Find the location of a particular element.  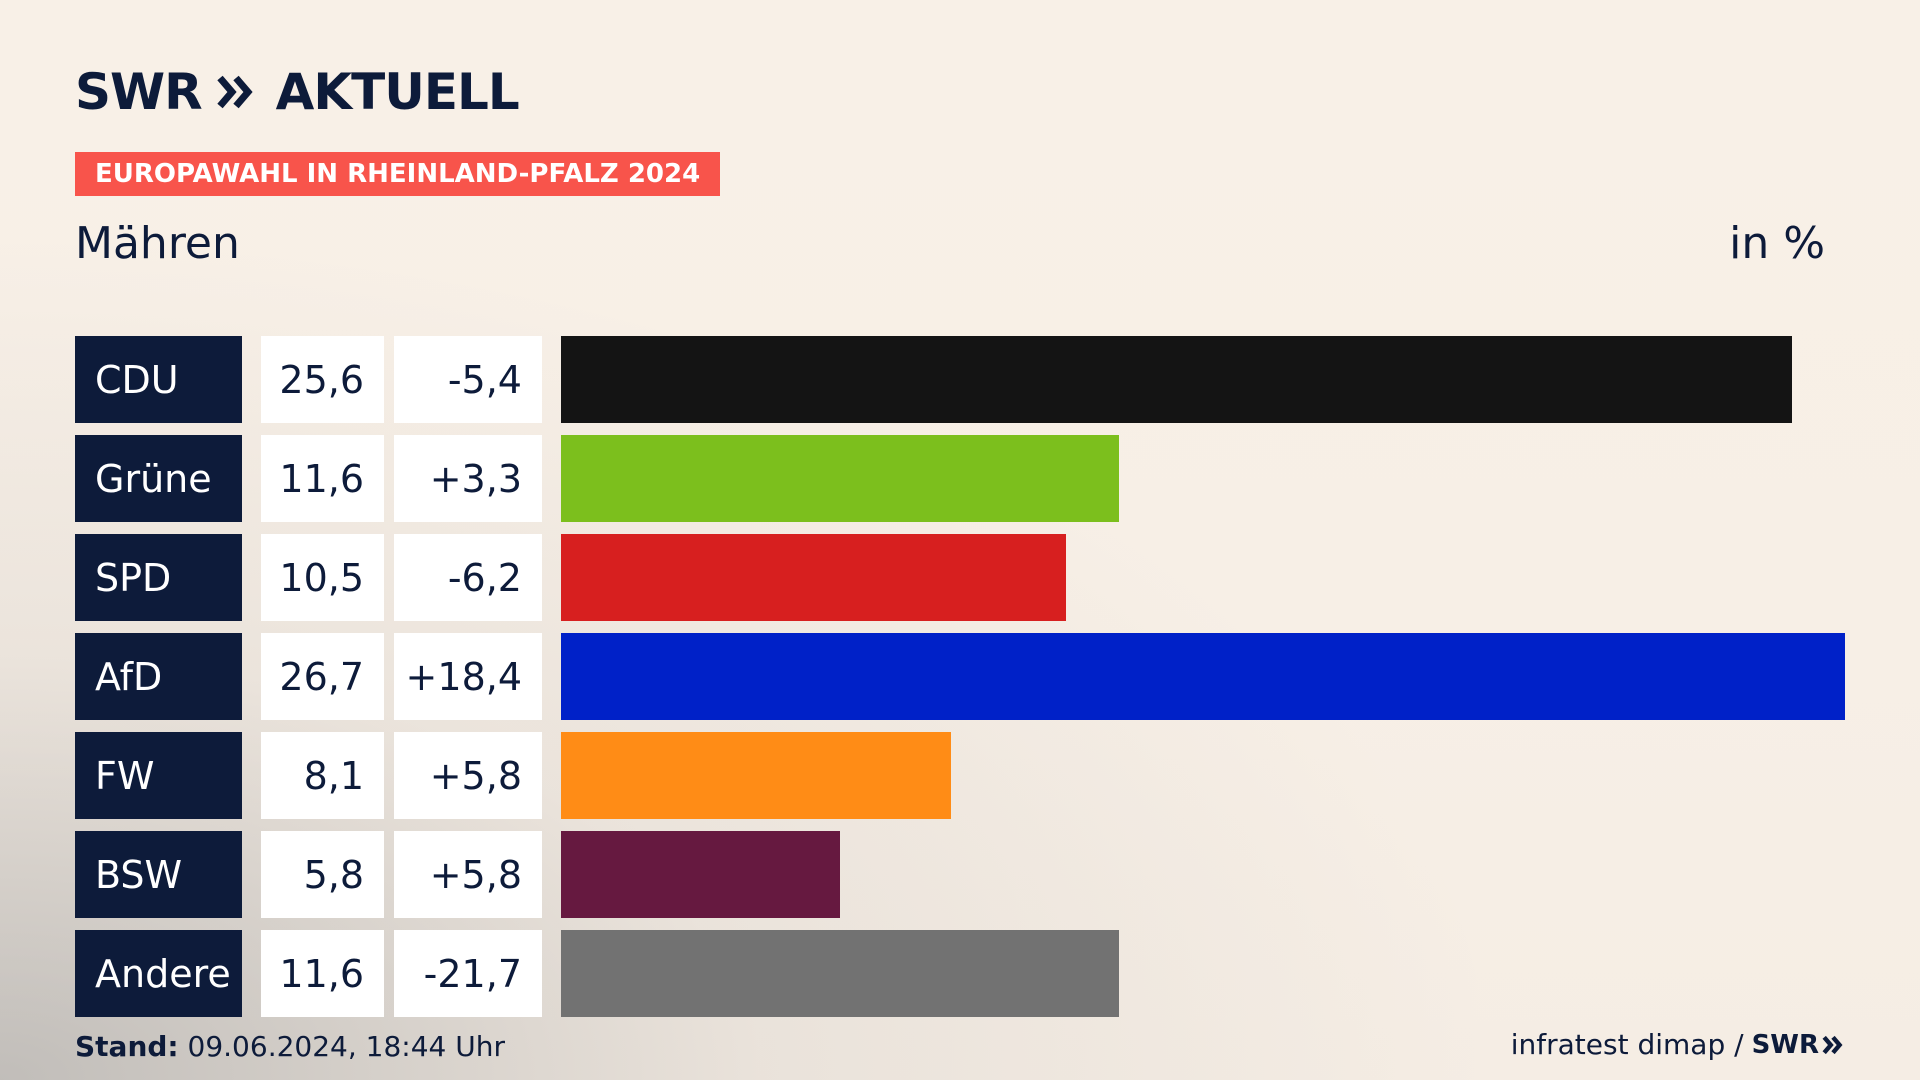

source-credit: infratest dimap / SWR is located at coordinates (1677, 1044).